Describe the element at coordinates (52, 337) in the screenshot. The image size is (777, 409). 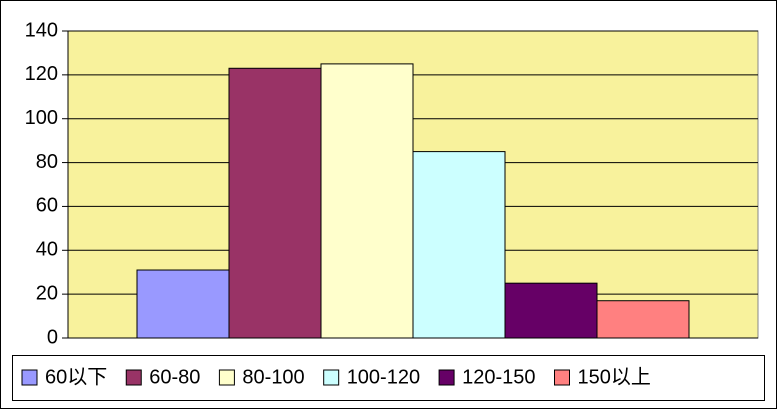
I see `y-tick-label: 0` at that location.